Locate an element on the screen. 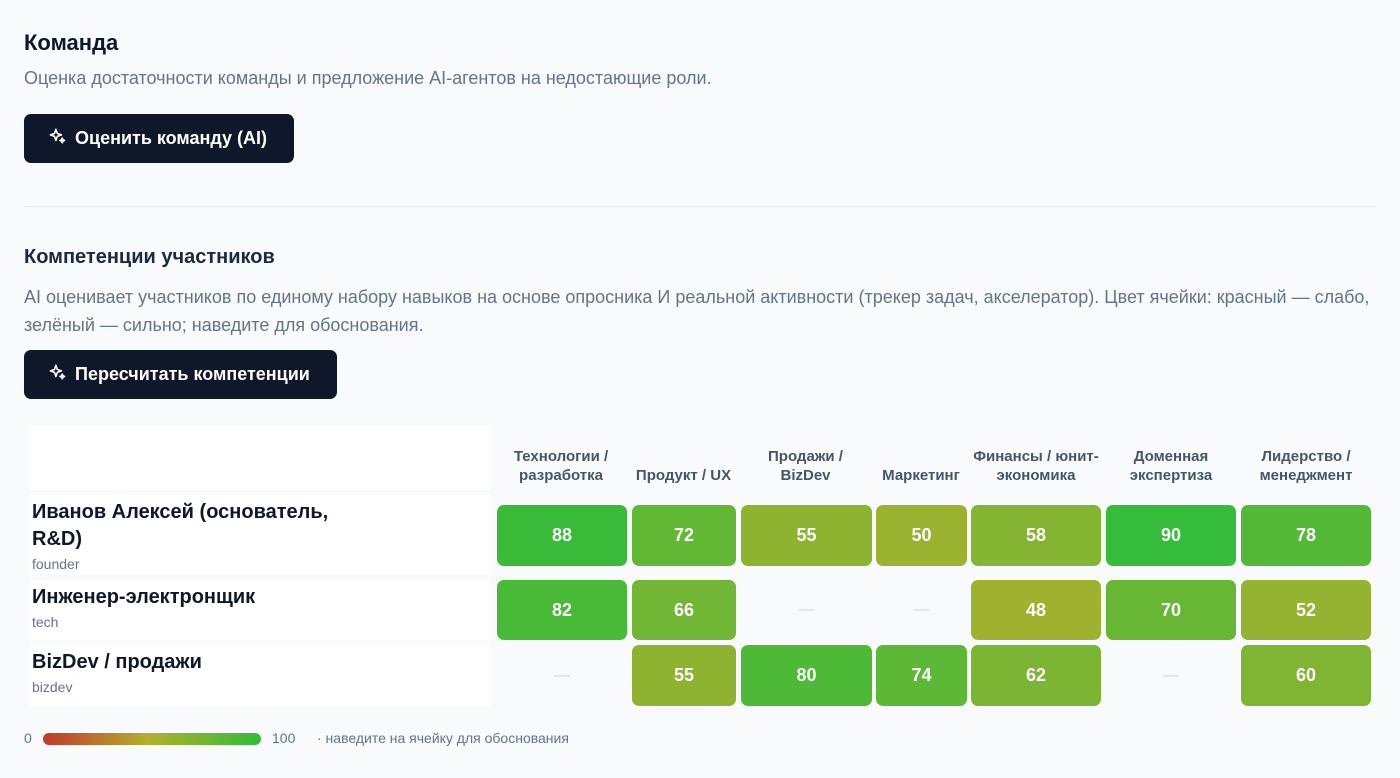 The width and height of the screenshot is (1400, 778). legend-note: · наведите на ячейку для обоснования is located at coordinates (443, 738).